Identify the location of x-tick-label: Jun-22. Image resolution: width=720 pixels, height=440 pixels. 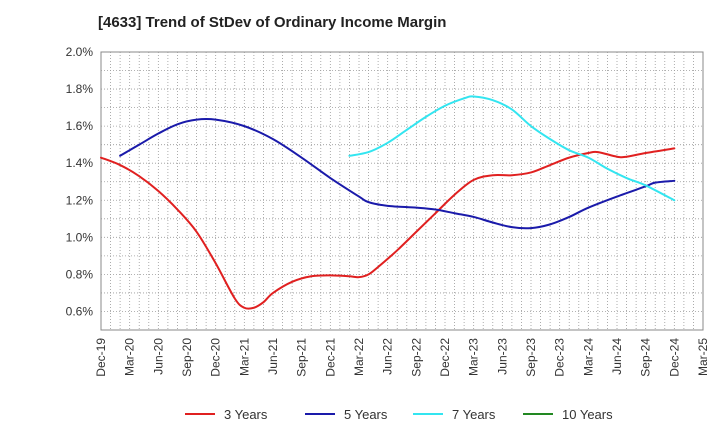
(388, 356).